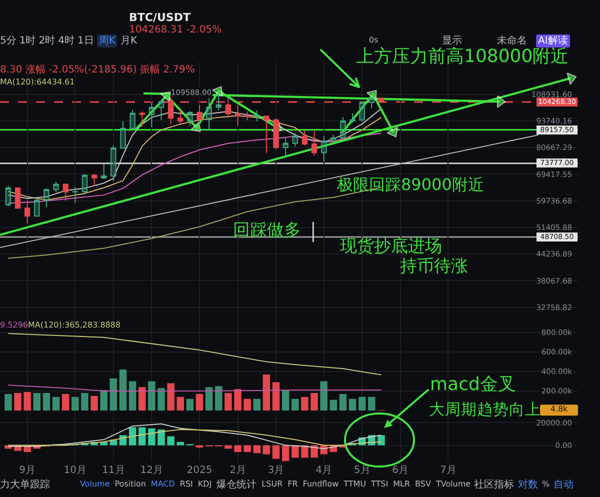 The image size is (600, 497). I want to click on text: 月K, so click(128, 41).